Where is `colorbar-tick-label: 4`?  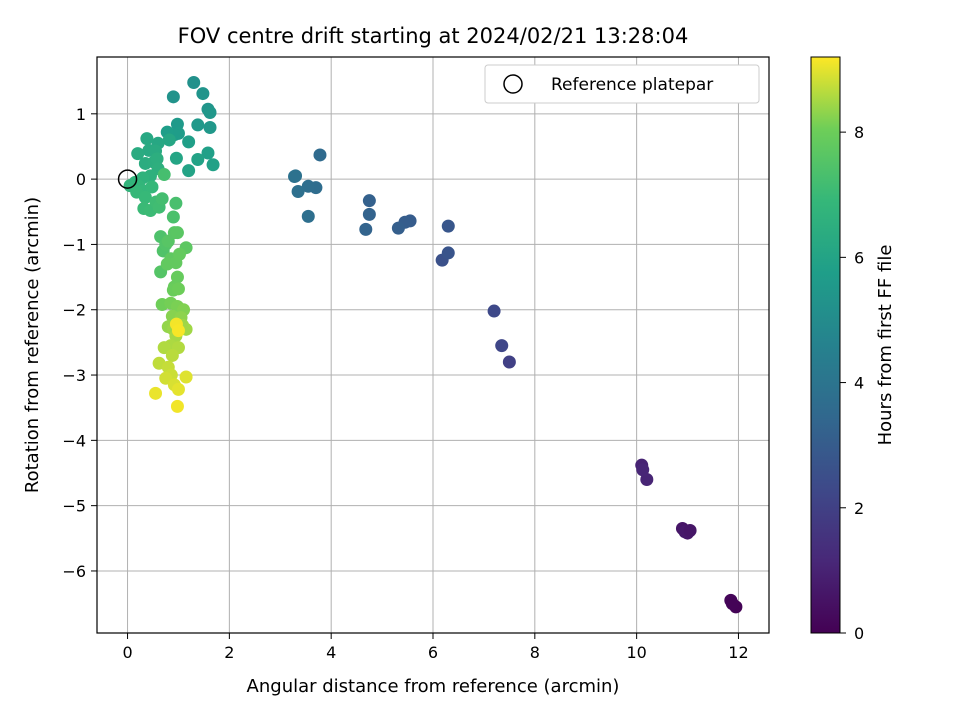
colorbar-tick-label: 4 is located at coordinates (859, 383).